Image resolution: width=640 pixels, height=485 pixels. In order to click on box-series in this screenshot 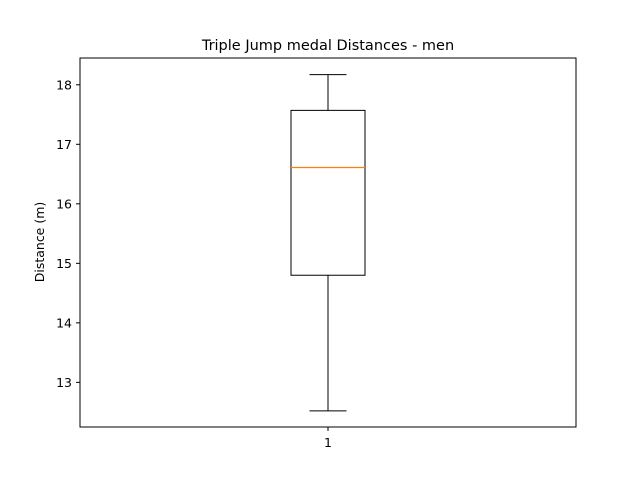, I will do `click(328, 243)`.